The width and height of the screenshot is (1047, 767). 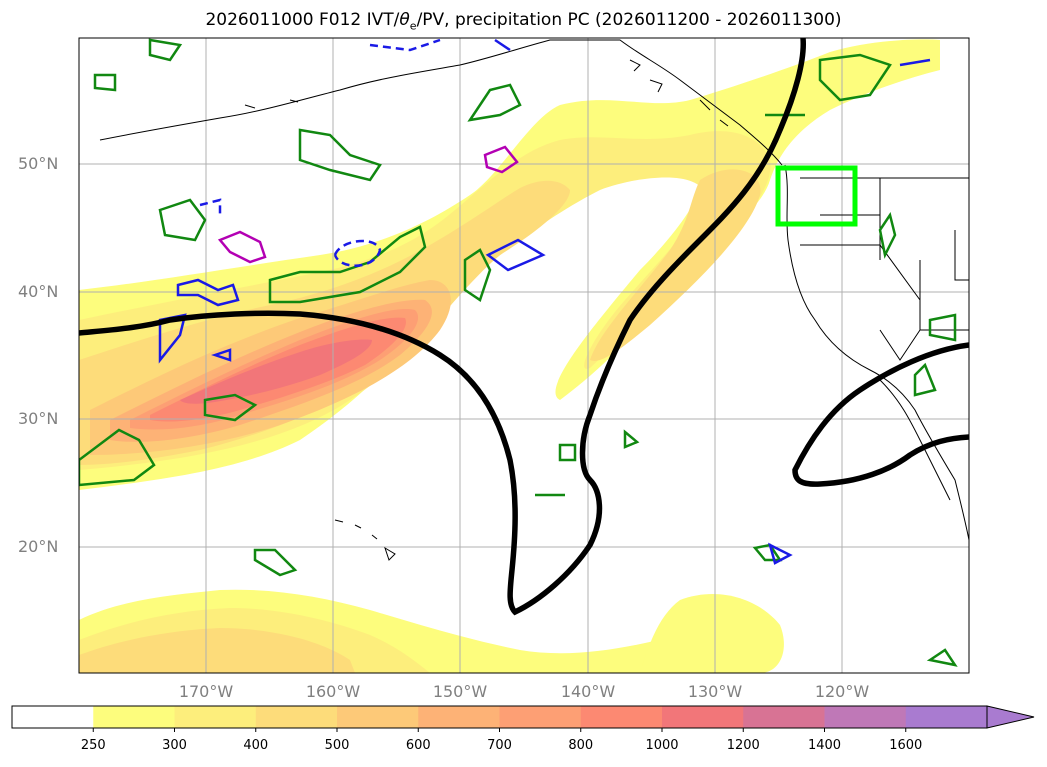 What do you see at coordinates (38, 546) in the screenshot?
I see `lat-label-20: 20°N` at bounding box center [38, 546].